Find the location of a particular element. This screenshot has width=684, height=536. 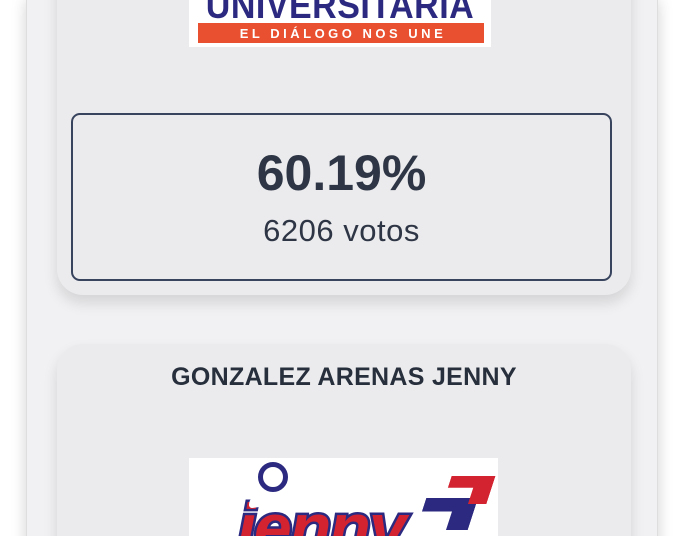

candidate-name: GONZALEZ ARENAS JENNY is located at coordinates (344, 377).